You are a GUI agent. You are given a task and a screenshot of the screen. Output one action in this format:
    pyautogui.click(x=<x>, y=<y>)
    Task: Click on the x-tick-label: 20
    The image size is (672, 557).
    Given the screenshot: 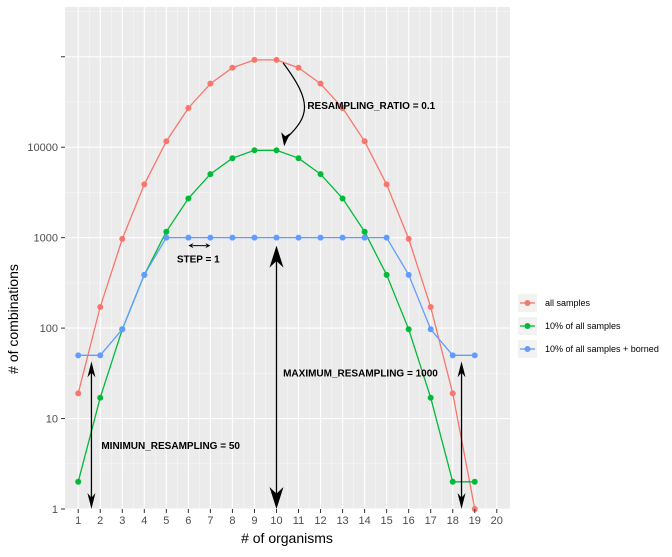 What is the action you would take?
    pyautogui.click(x=497, y=521)
    